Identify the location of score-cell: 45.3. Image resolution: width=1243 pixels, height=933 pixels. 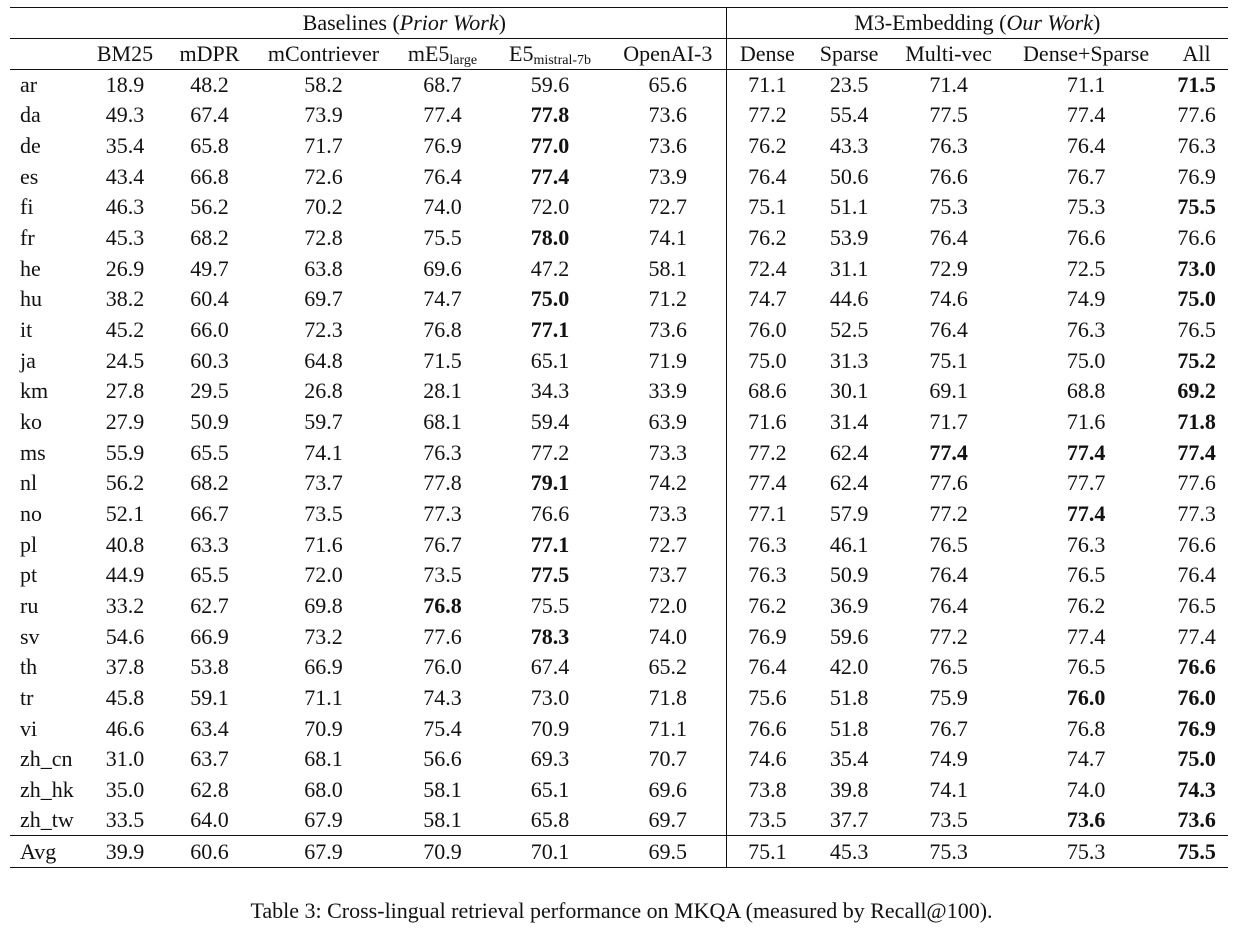
(125, 238).